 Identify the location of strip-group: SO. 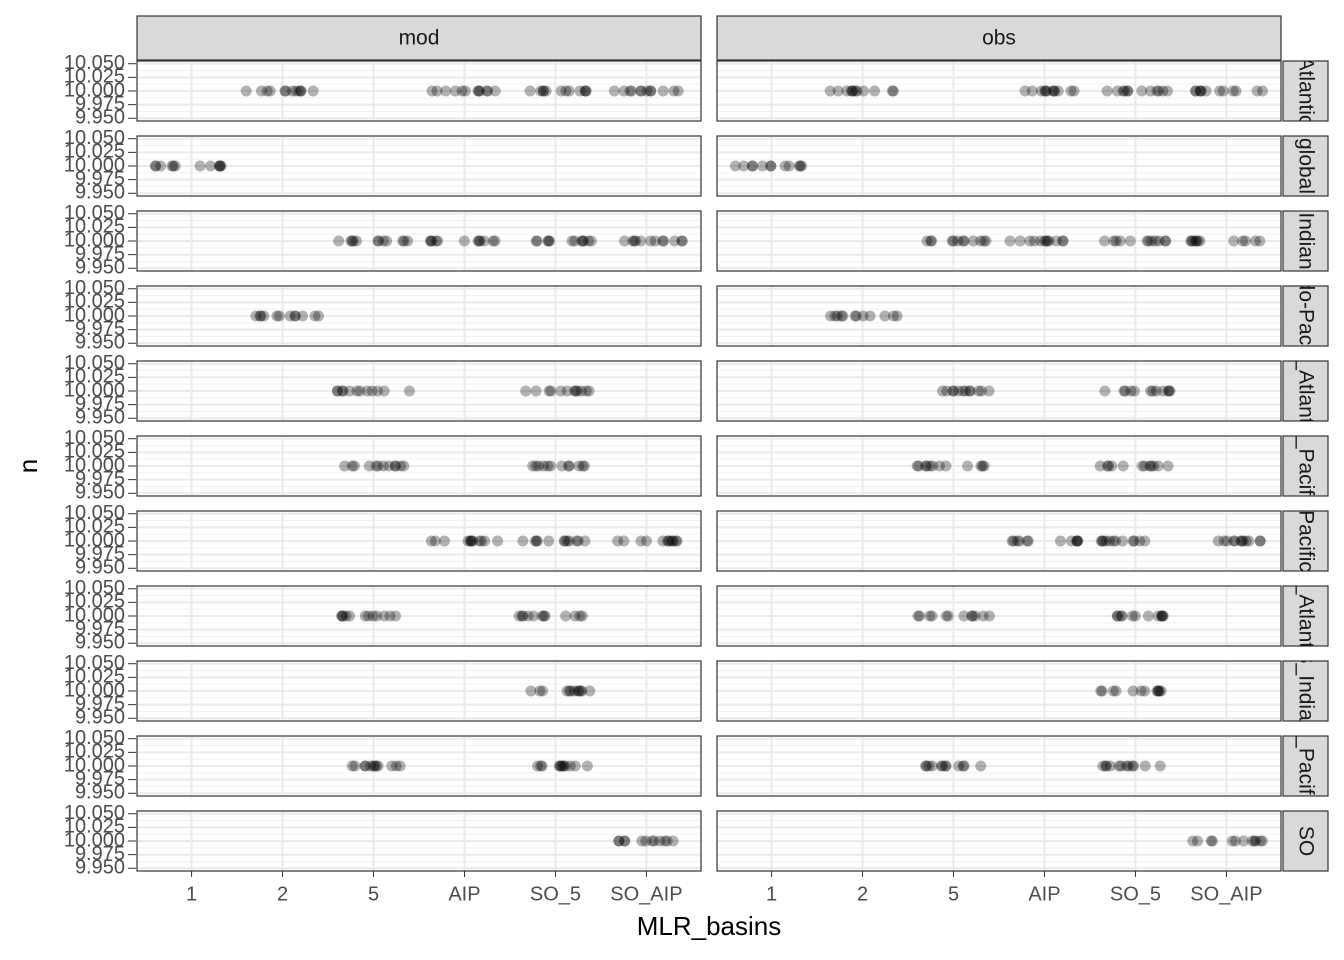
(1305, 841).